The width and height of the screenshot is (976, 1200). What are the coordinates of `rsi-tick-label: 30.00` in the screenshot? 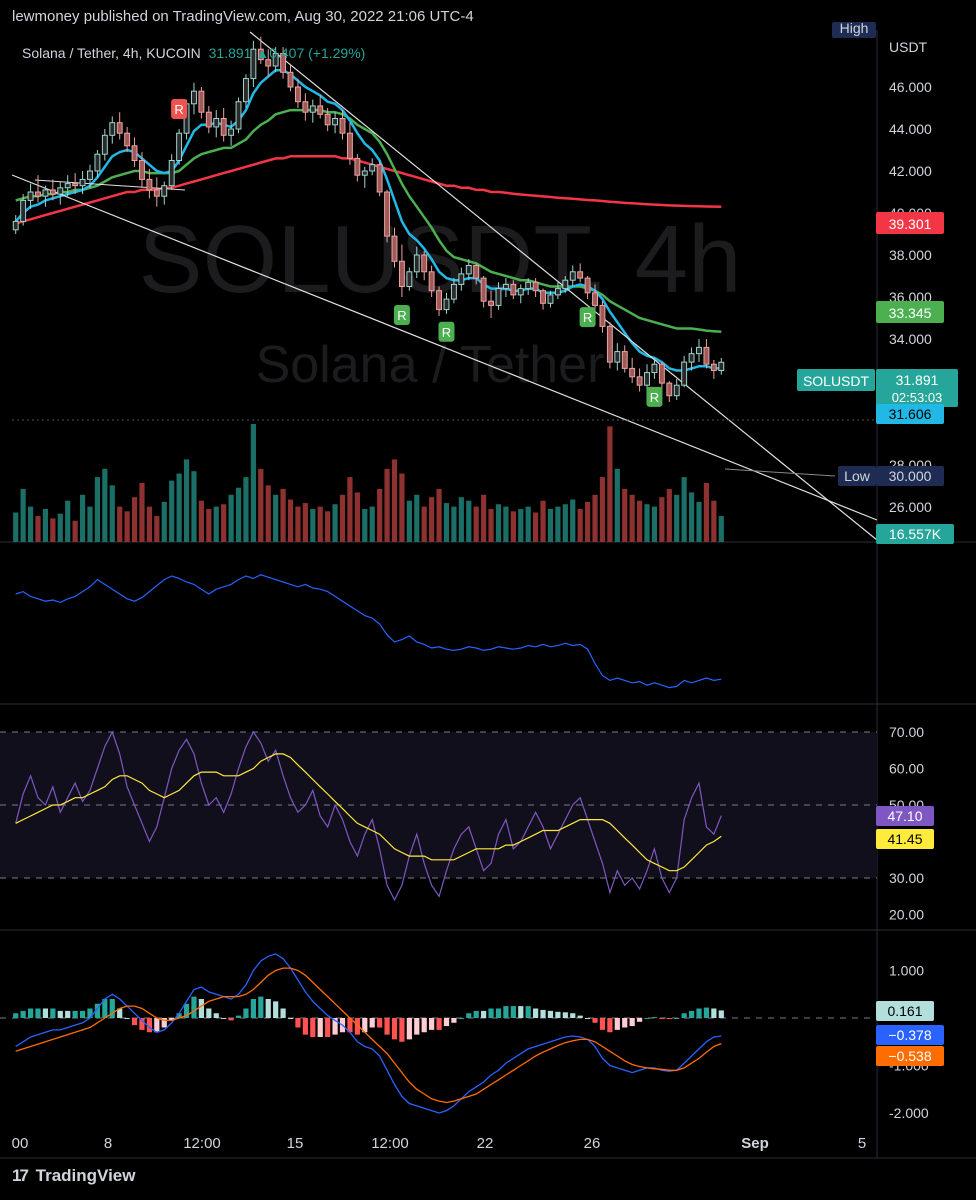 It's located at (906, 878).